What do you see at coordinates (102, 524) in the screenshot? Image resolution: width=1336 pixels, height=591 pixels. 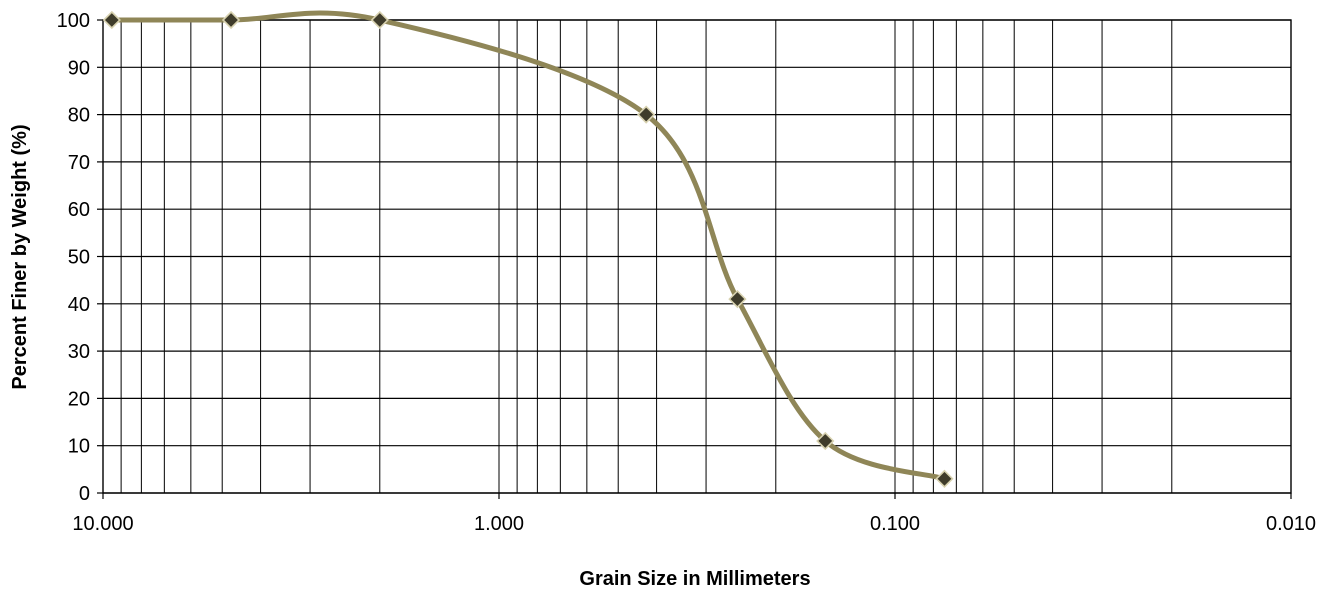 I see `x-tick-label: 10.000` at bounding box center [102, 524].